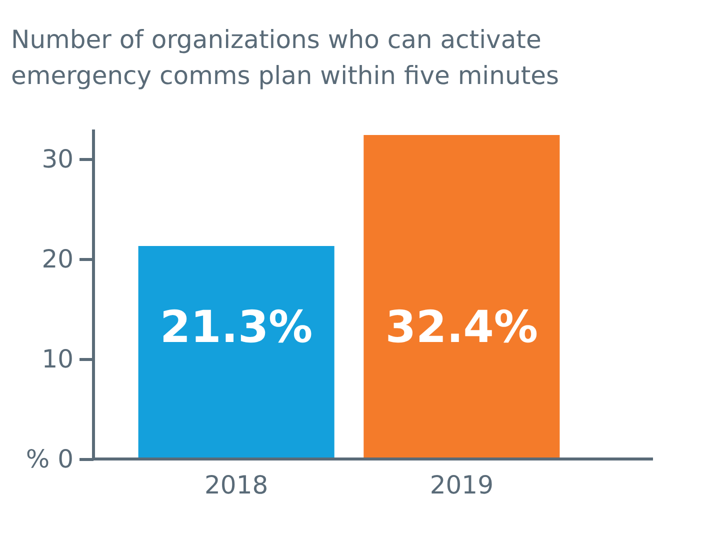 The width and height of the screenshot is (702, 540). Describe the element at coordinates (50, 459) in the screenshot. I see `y-tick-label: % 0` at that location.